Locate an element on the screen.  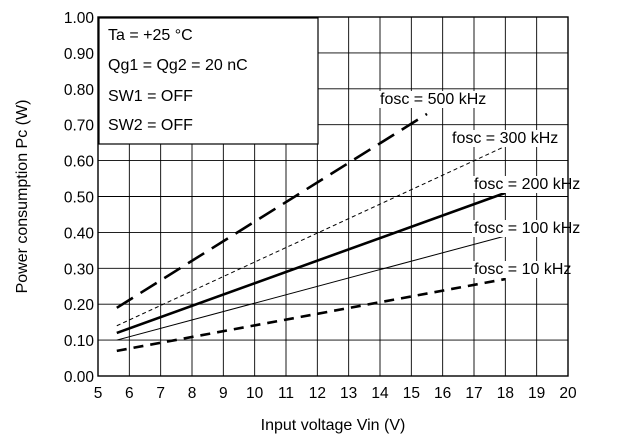
series-label-main: fosc = 100 kHz is located at coordinates (527, 228).